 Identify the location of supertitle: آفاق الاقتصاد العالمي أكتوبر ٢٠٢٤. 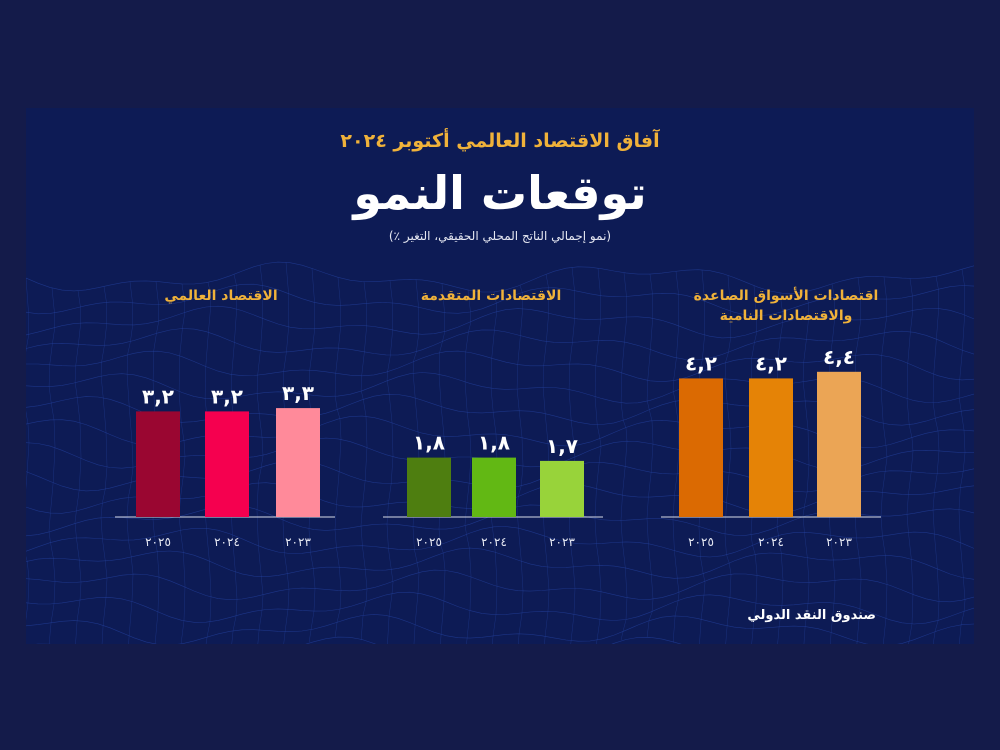
(500, 141).